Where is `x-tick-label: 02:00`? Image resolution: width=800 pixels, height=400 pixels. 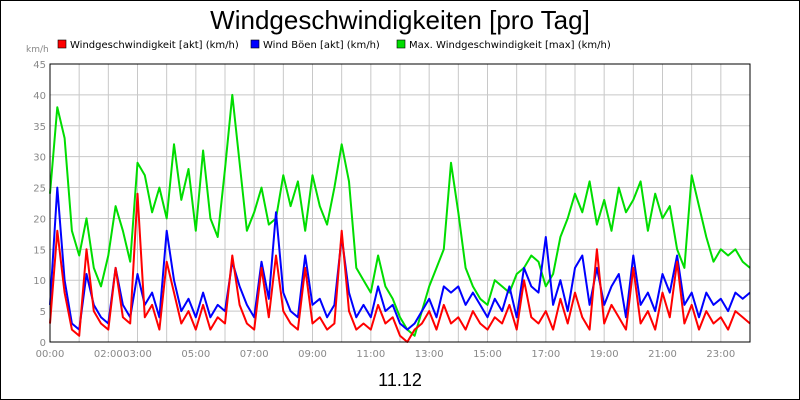
x-tick-label: 02:00 is located at coordinates (108, 354).